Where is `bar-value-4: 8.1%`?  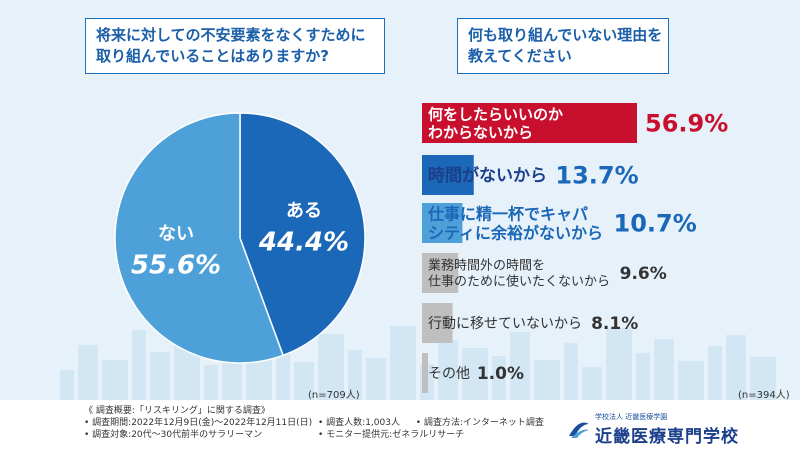 bar-value-4: 8.1% is located at coordinates (614, 324).